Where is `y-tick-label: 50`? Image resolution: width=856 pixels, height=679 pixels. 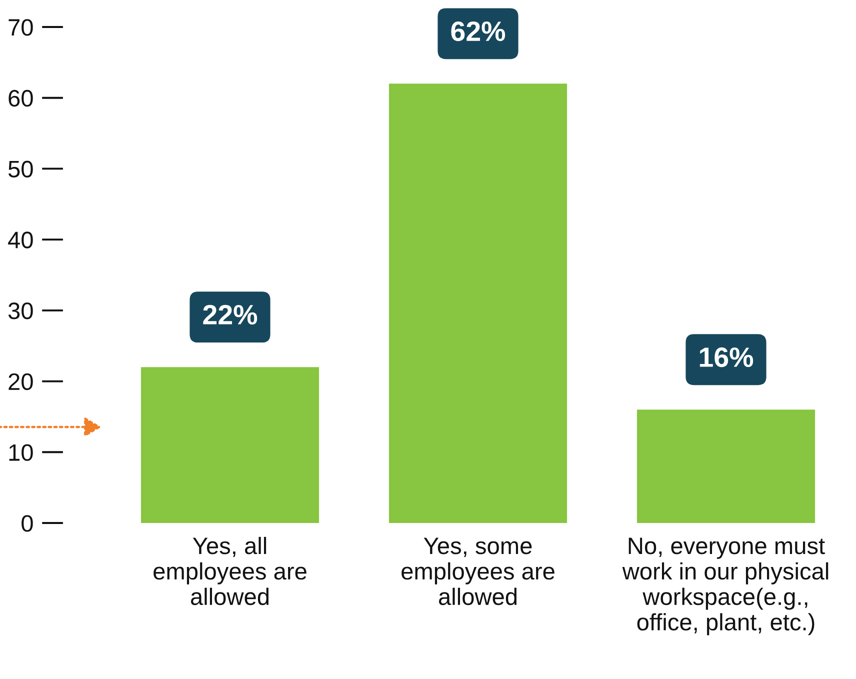 y-tick-label: 50 is located at coordinates (20, 169).